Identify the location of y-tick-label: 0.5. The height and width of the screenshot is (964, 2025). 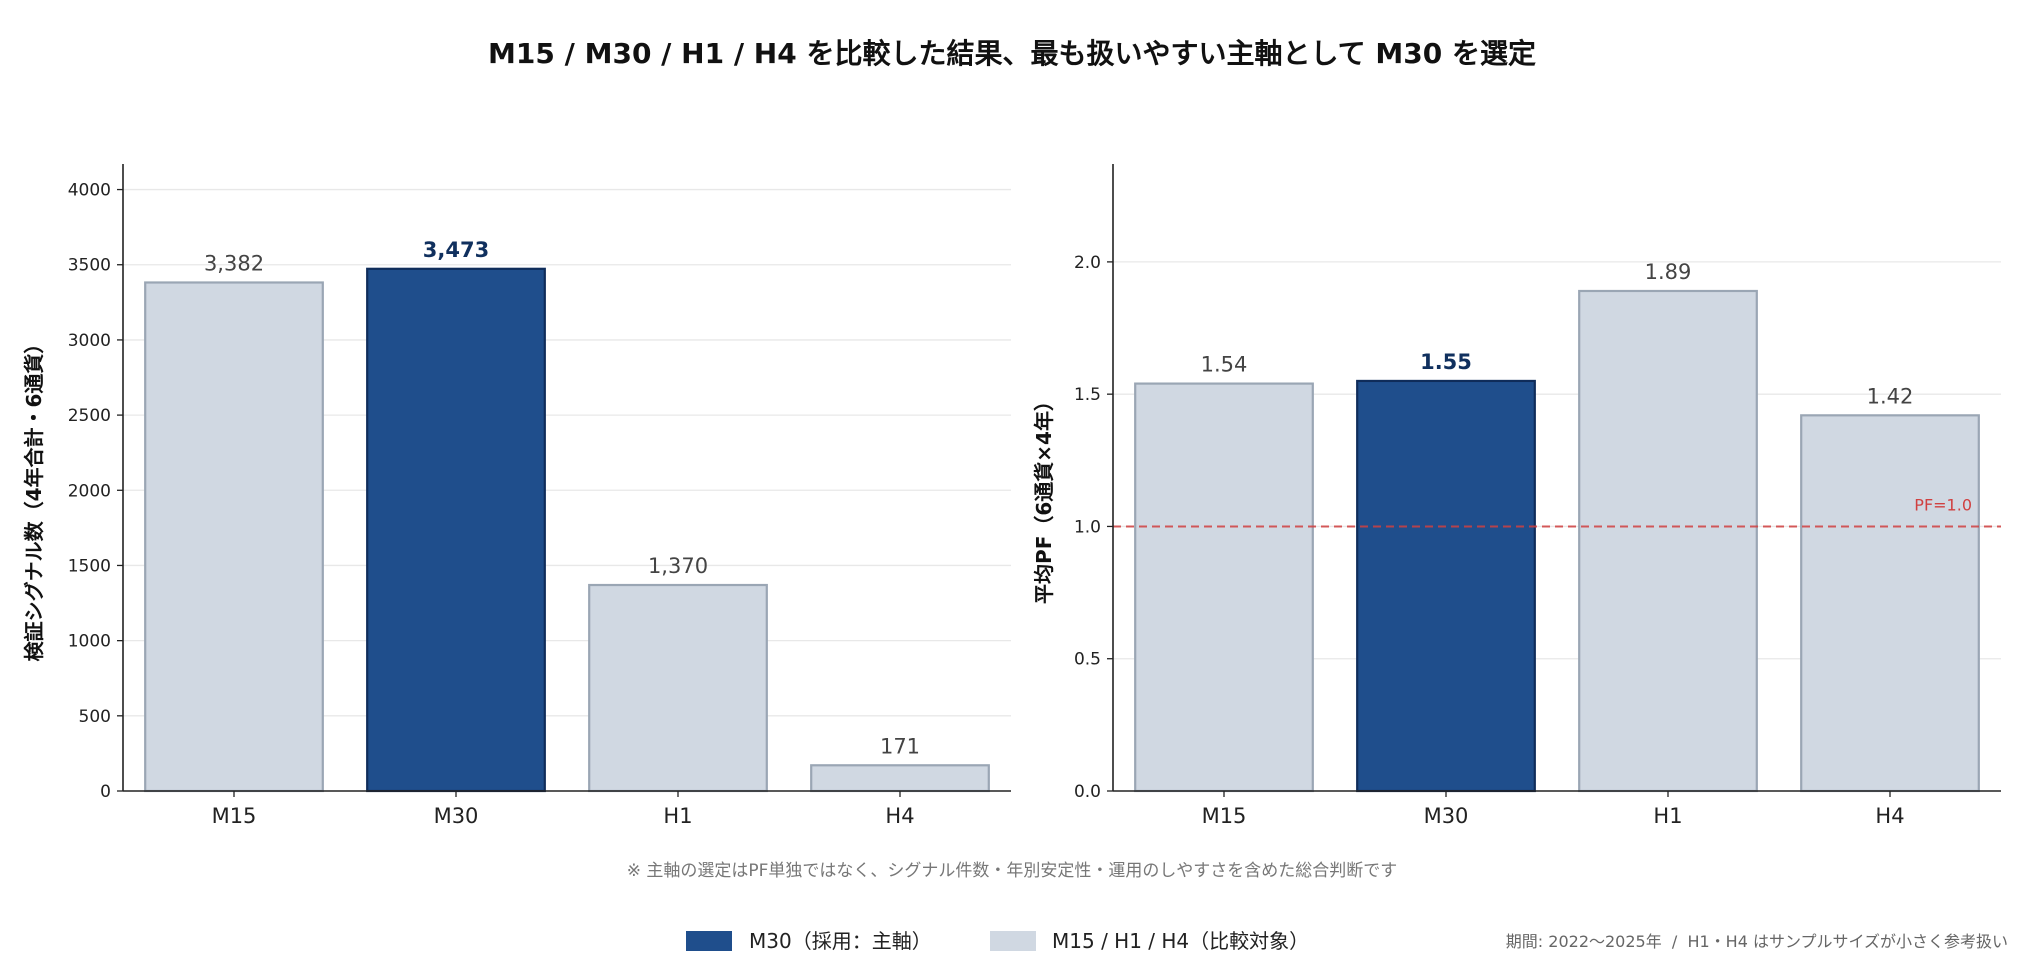
(1087, 660).